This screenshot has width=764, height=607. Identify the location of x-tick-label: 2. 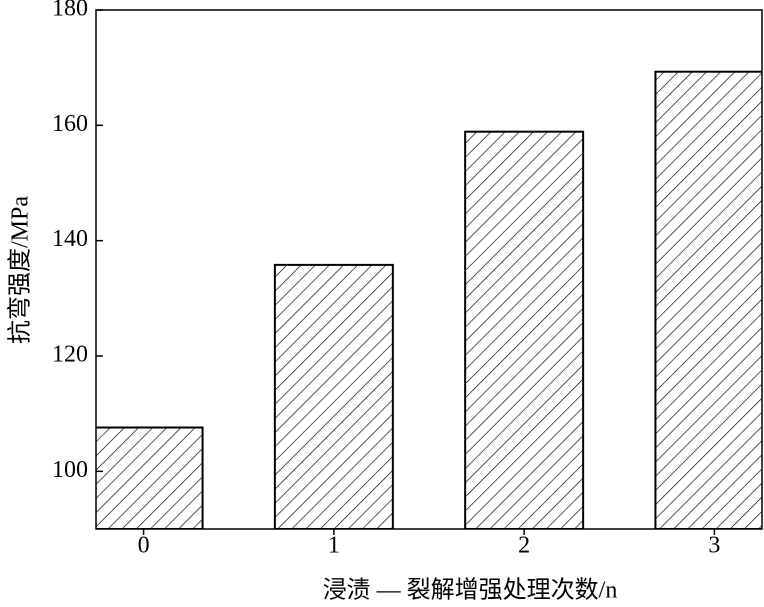
(524, 546).